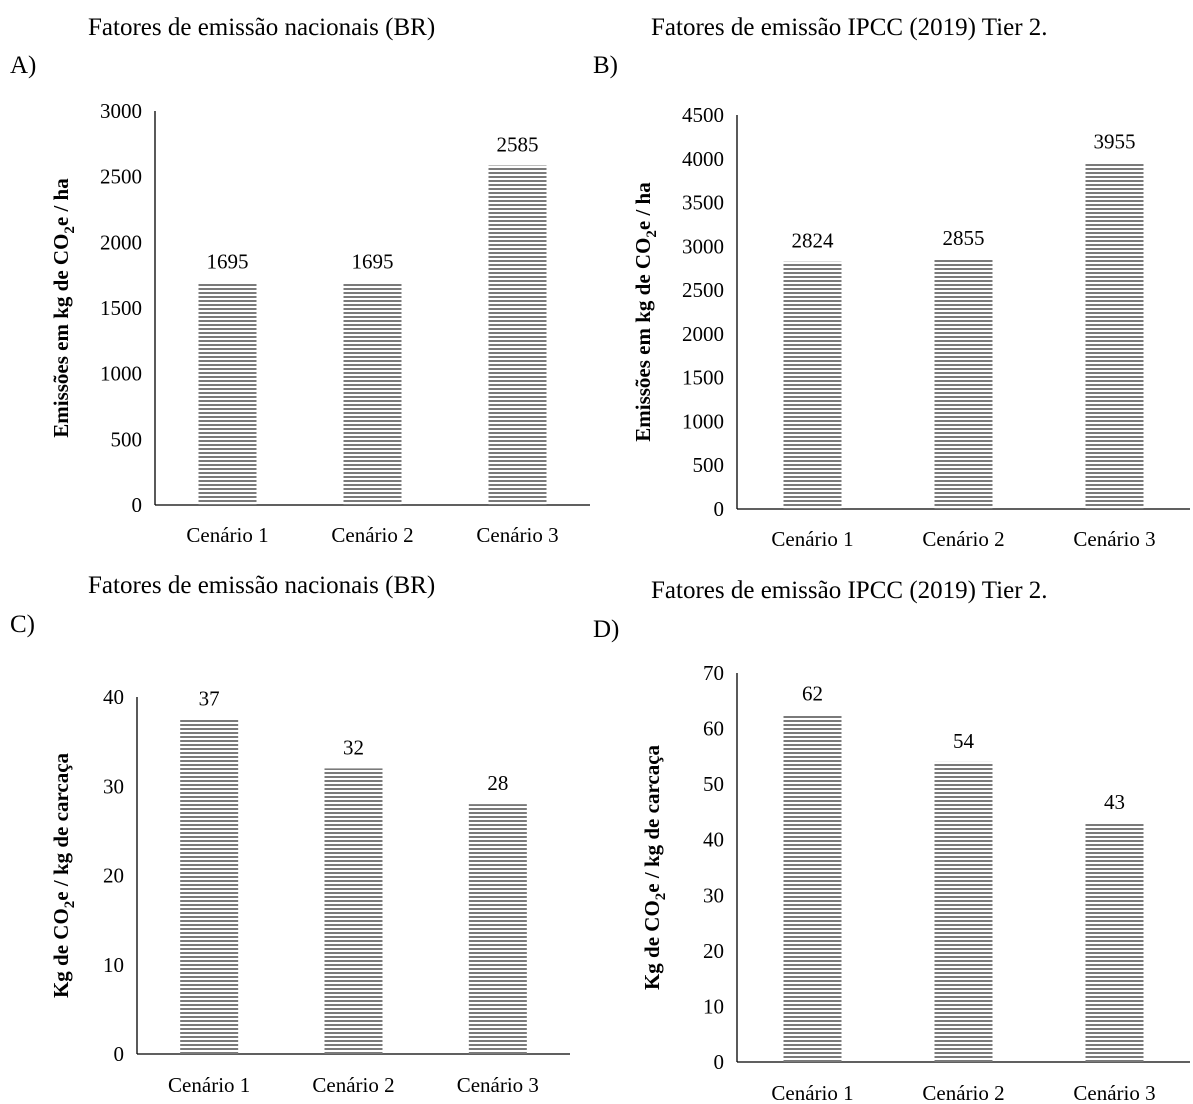  What do you see at coordinates (703, 203) in the screenshot?
I see `y-tick-label: 3500` at bounding box center [703, 203].